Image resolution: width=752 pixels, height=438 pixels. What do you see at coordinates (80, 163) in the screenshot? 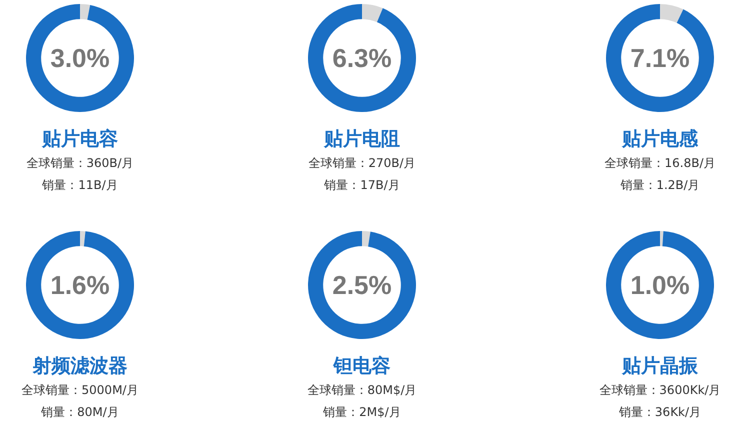
I see `text: 全球销量：360B/月` at bounding box center [80, 163].